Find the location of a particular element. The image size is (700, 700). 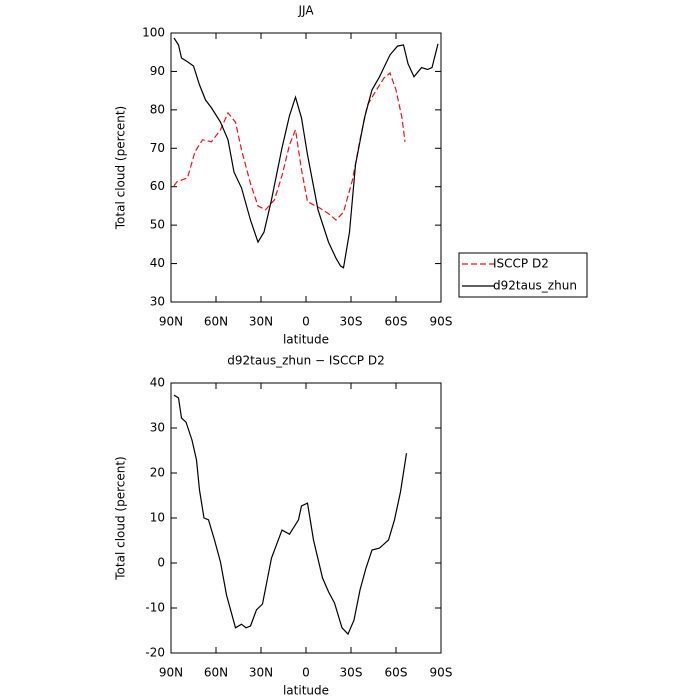

chart-title: d92taus_zhun − ISCCP D2 is located at coordinates (305, 361).